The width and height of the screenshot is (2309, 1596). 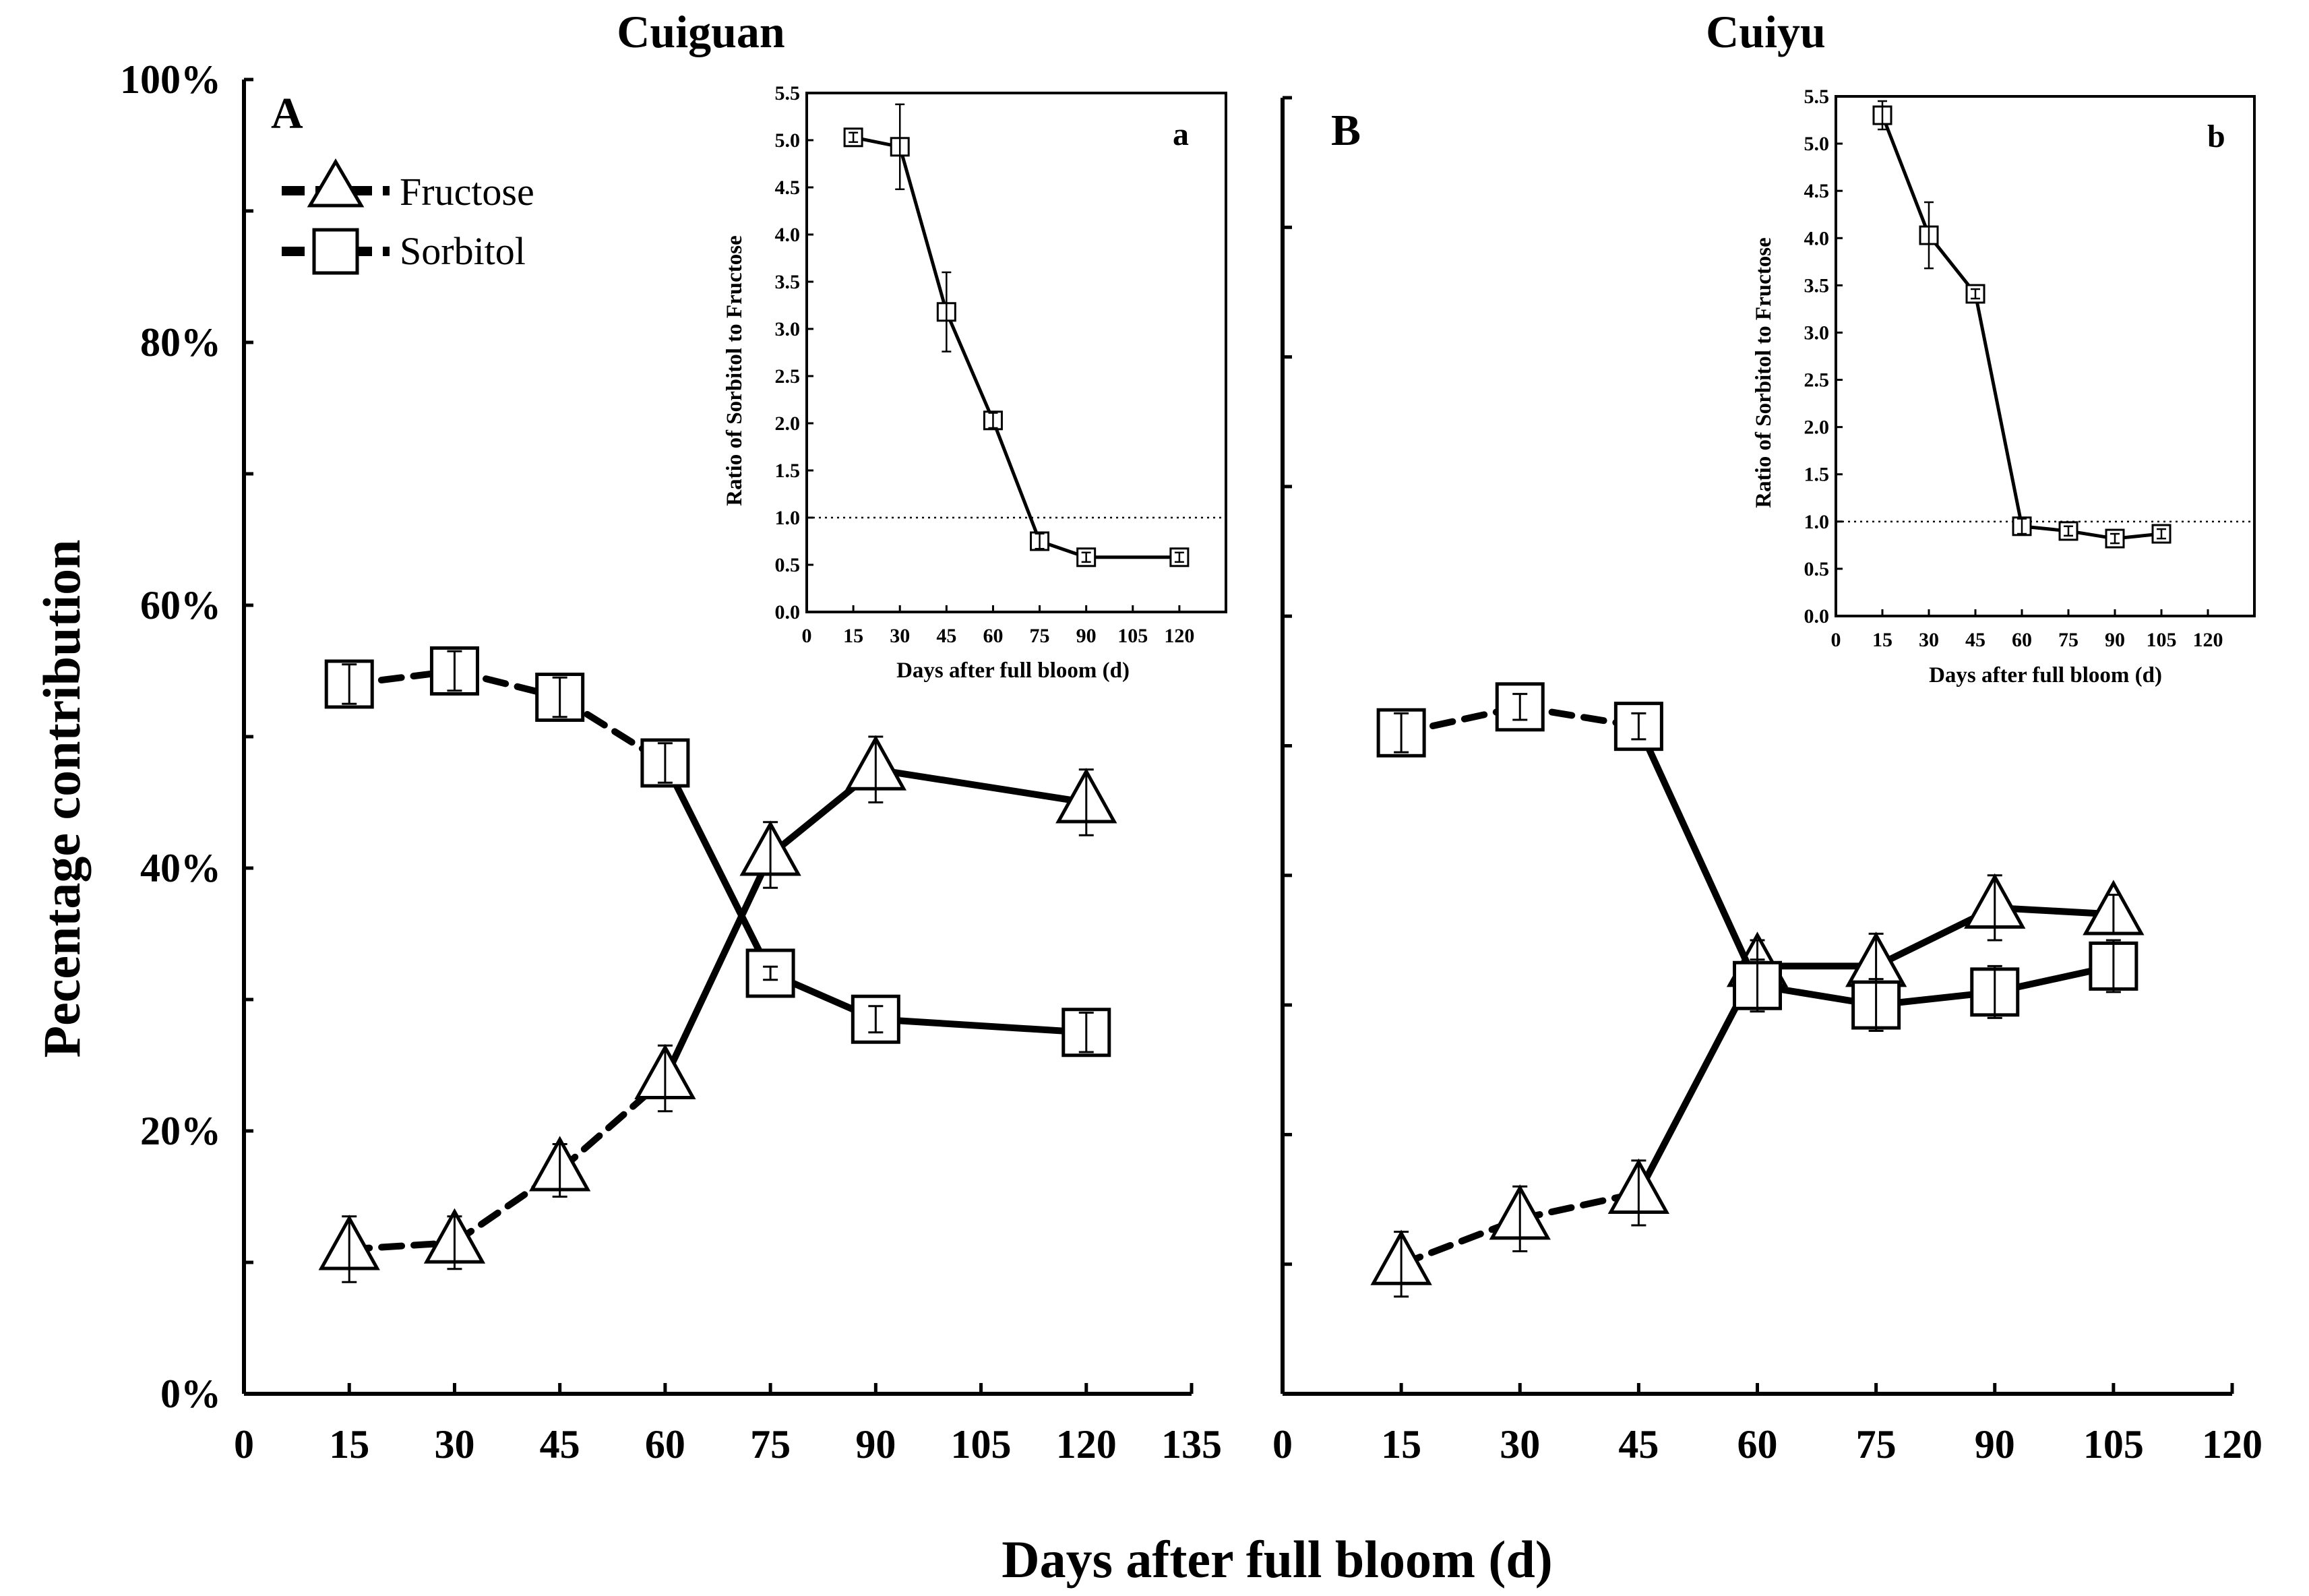 I want to click on panel-A-x-tick-label: 105, so click(x=982, y=1444).